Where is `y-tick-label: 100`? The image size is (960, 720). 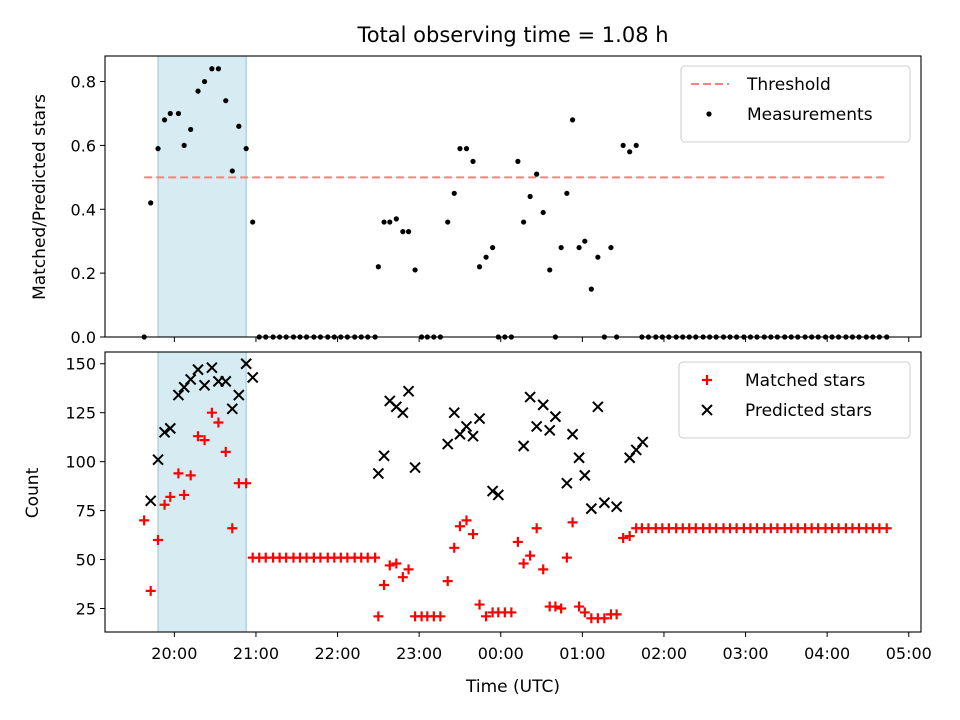 y-tick-label: 100 is located at coordinates (80, 462).